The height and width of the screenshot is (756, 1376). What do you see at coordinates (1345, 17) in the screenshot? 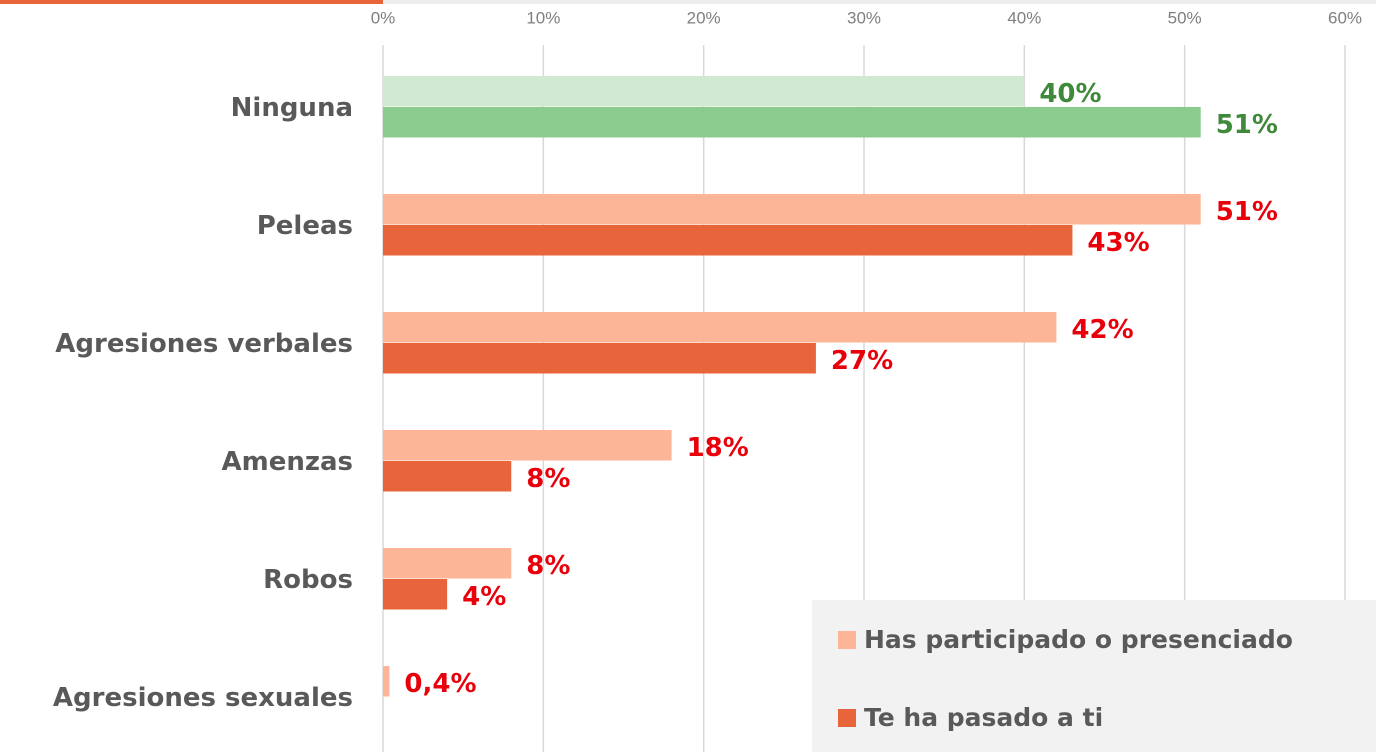
I see `x-tick-label: 60%` at bounding box center [1345, 17].